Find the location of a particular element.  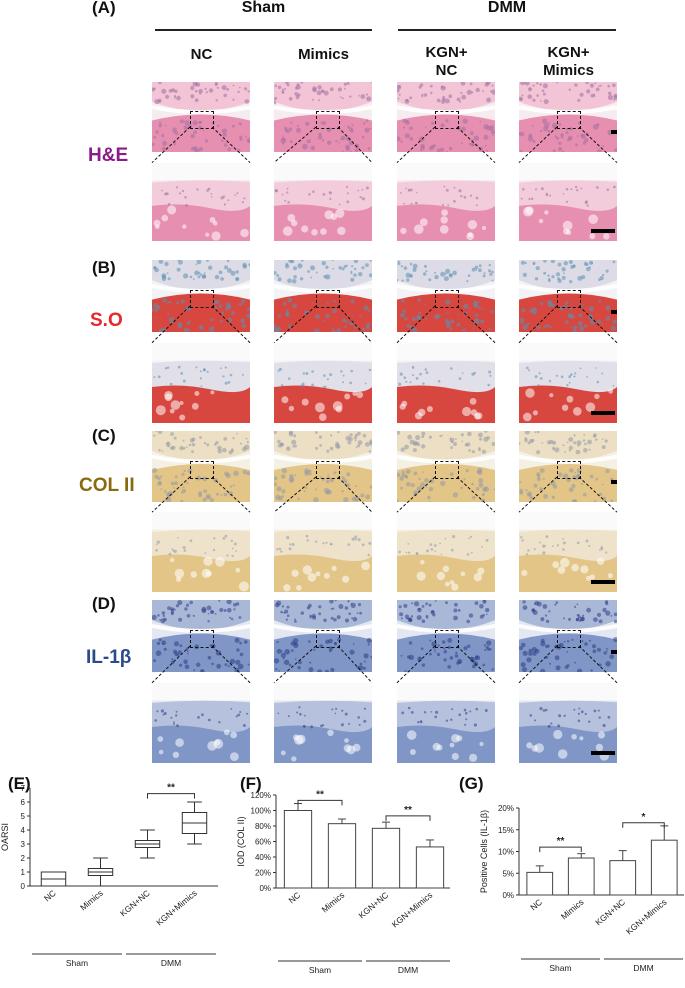

y-tick-label: 0% is located at coordinates (508, 895).